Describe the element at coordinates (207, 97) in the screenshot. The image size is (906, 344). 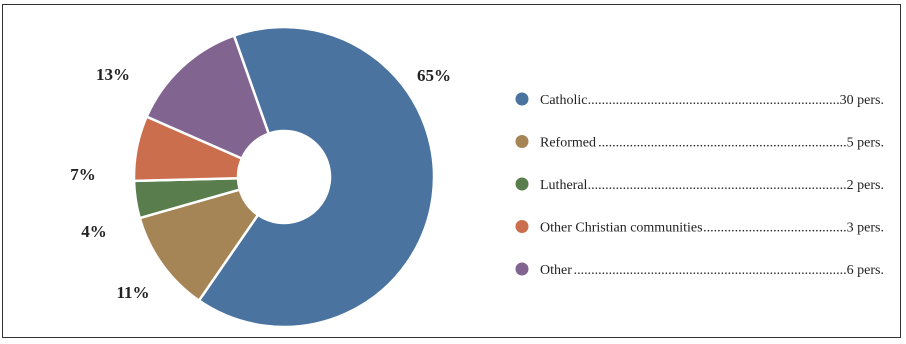
I see `pie-slice-other` at that location.